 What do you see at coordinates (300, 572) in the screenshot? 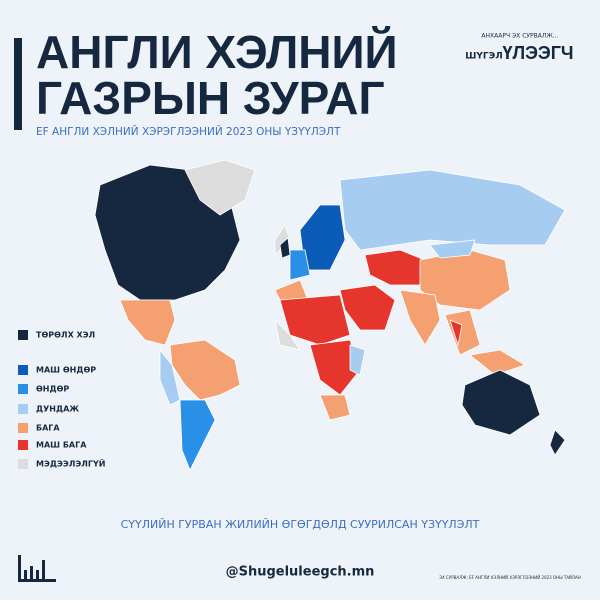
I see `handle: @Shugeluleegch.mn` at bounding box center [300, 572].